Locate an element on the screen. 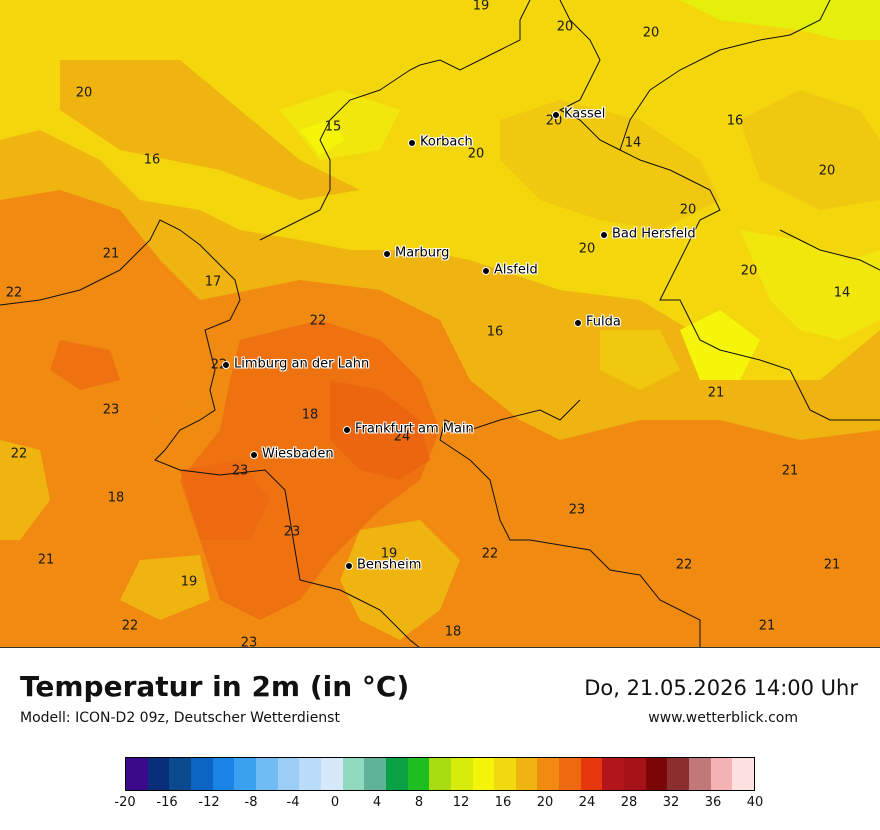 This screenshot has height=830, width=880. city-label: Alsfeld is located at coordinates (516, 270).